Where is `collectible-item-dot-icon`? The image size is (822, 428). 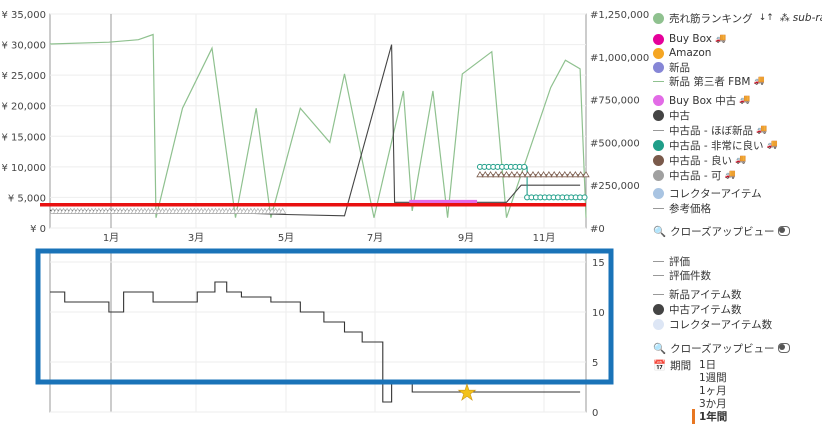 collectible-item-dot-icon is located at coordinates (658, 324).